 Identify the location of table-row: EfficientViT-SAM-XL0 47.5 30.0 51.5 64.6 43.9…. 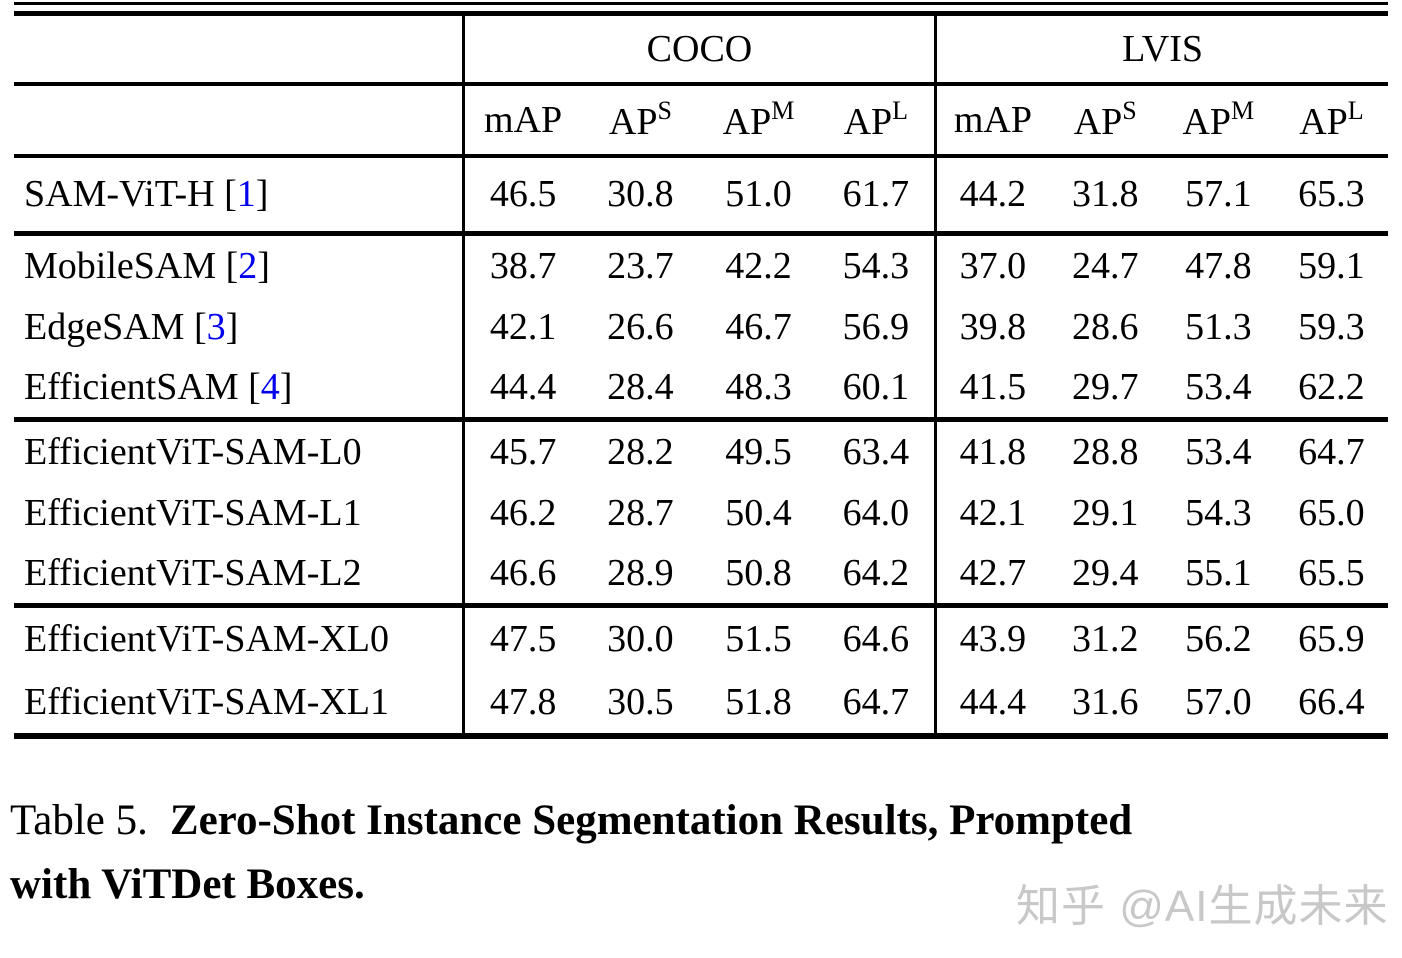
(701, 638).